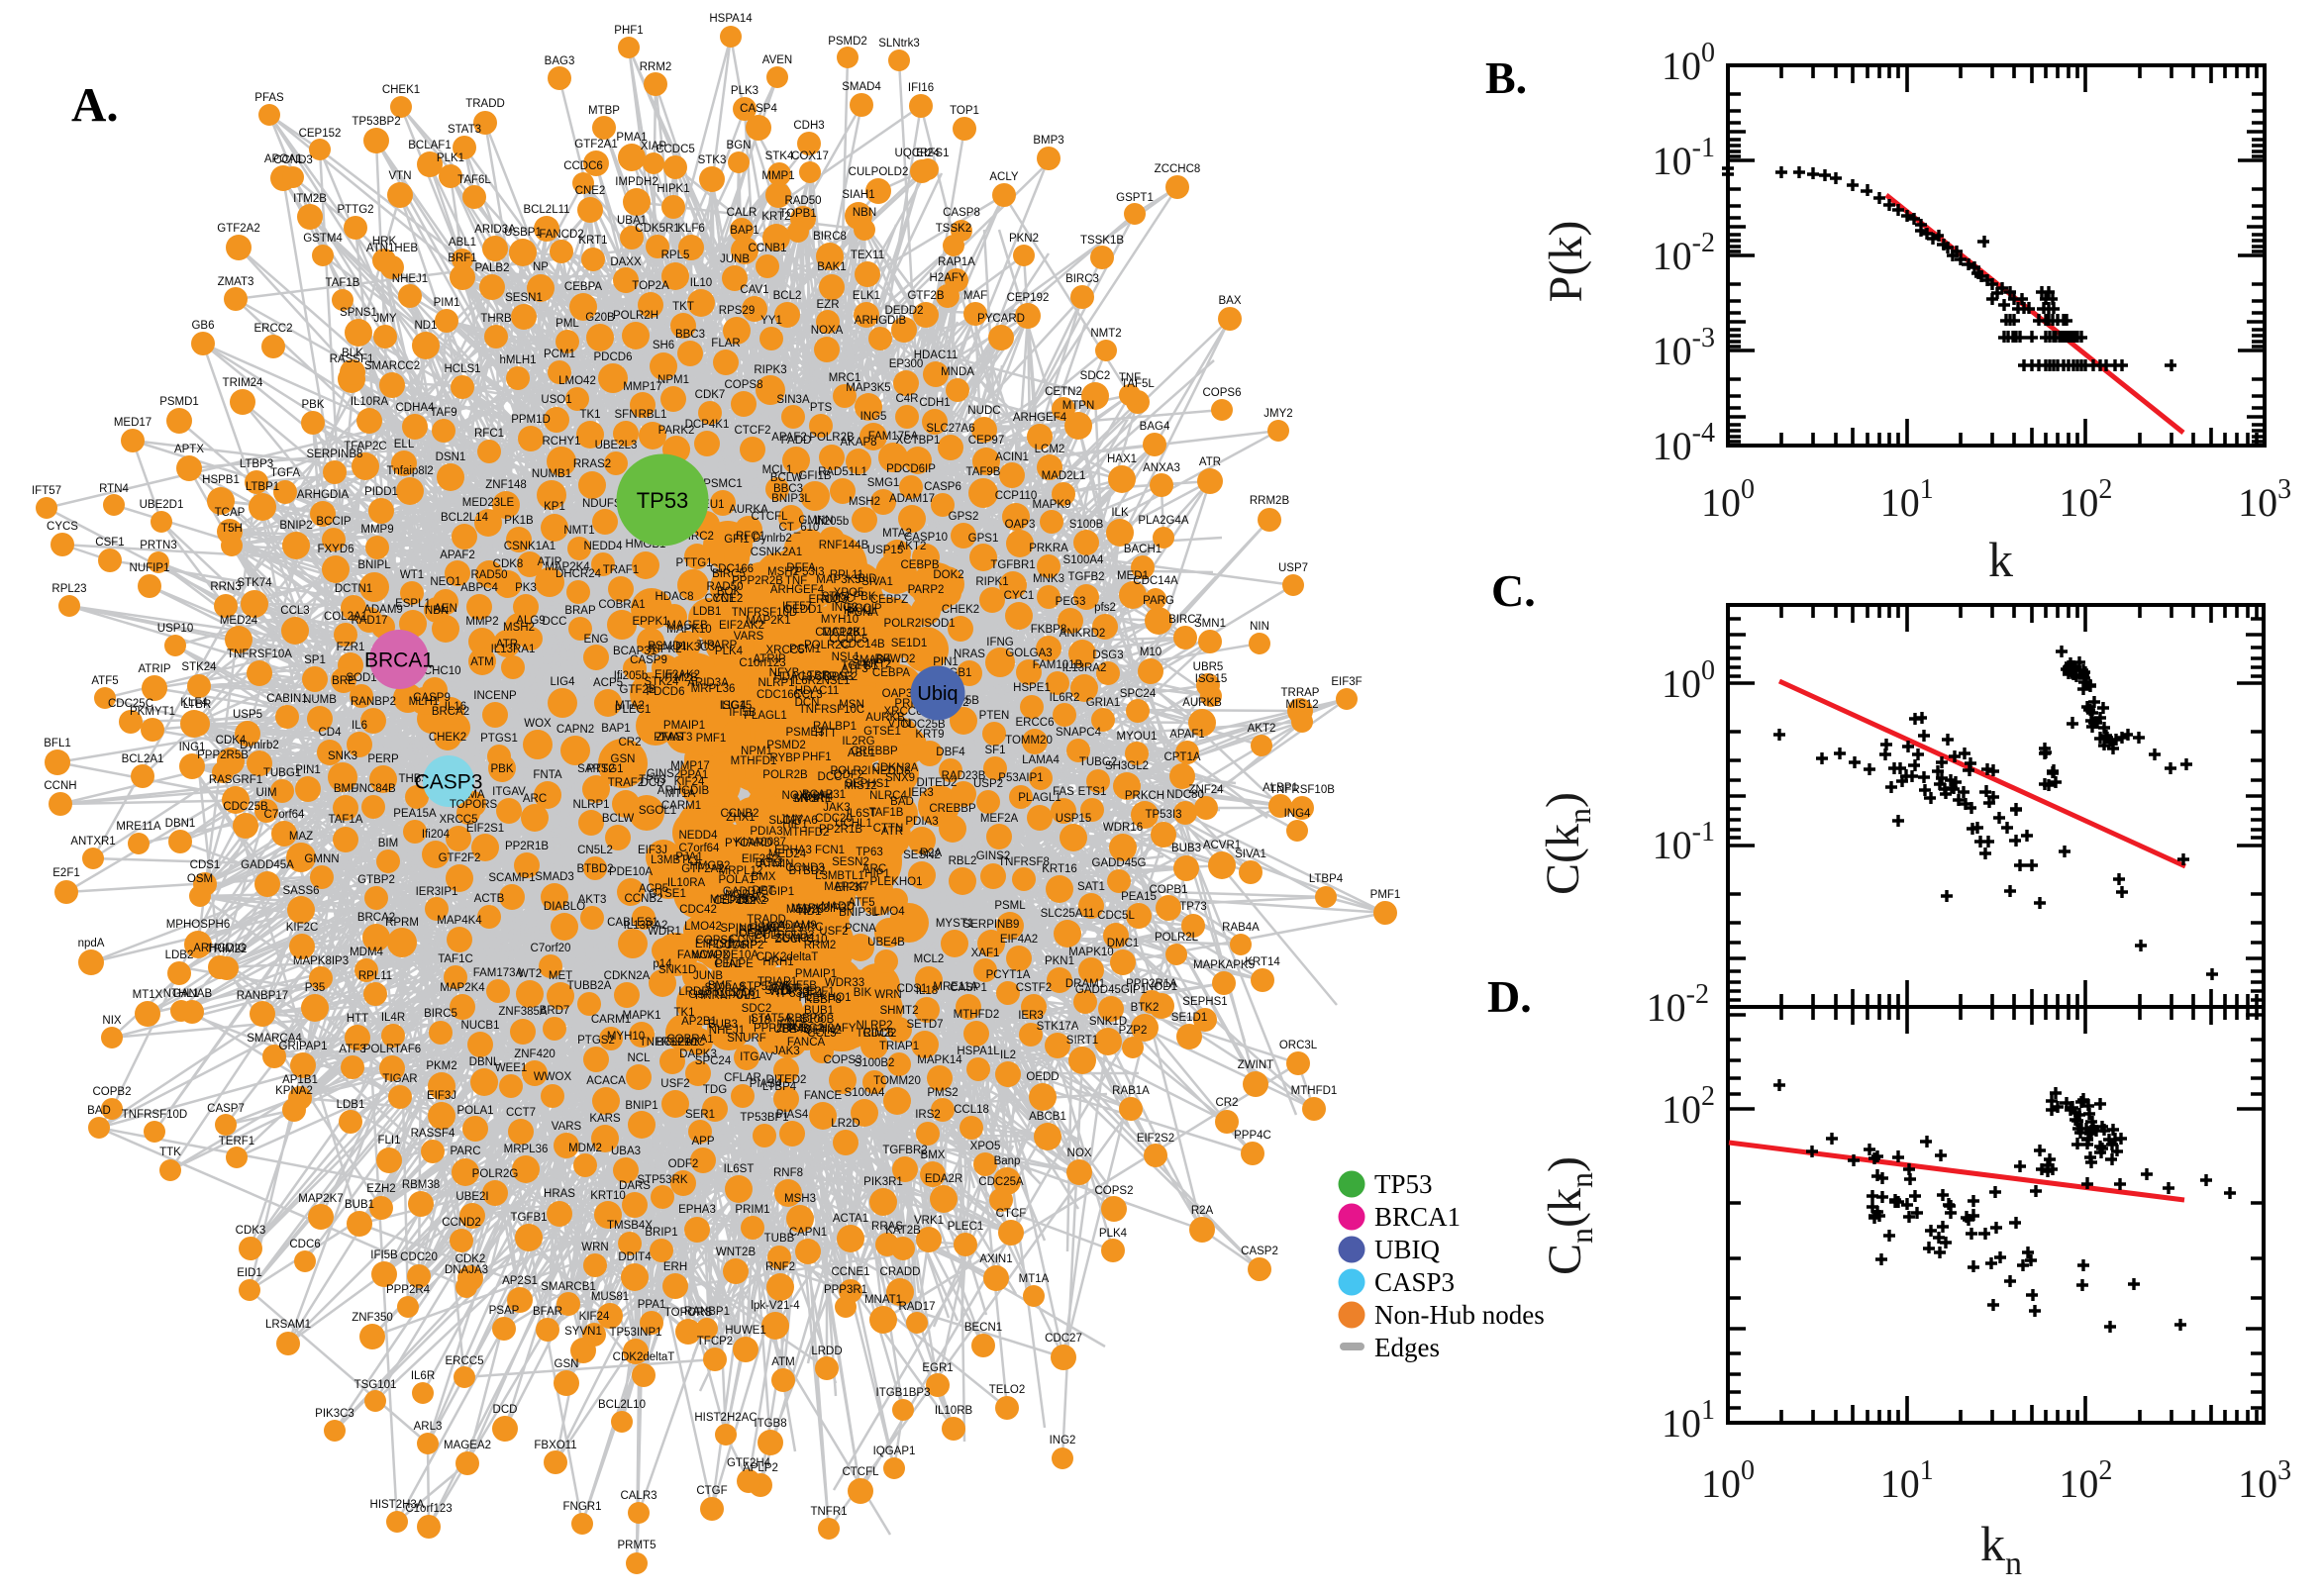 The image size is (2323, 1596). Describe the element at coordinates (1052, 505) in the screenshot. I see `svg-text: MAPK9` at that location.